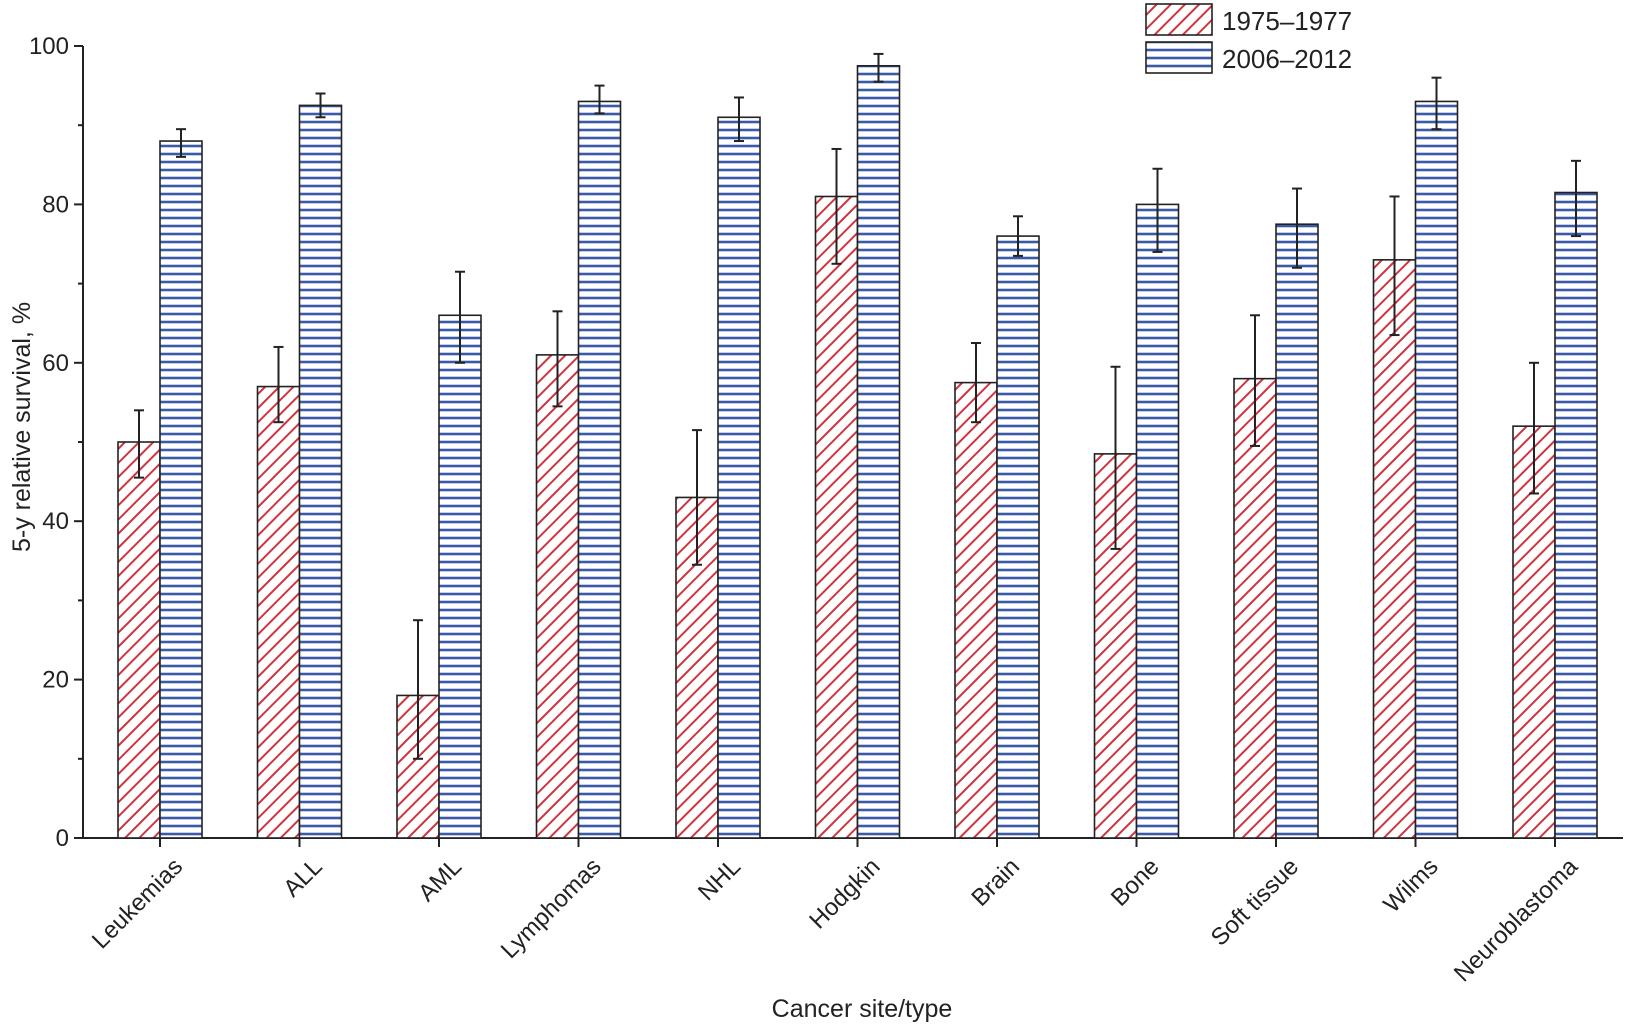 The width and height of the screenshot is (1625, 1031). Describe the element at coordinates (1255, 902) in the screenshot. I see `x-tick-label: Soft tissue` at that location.